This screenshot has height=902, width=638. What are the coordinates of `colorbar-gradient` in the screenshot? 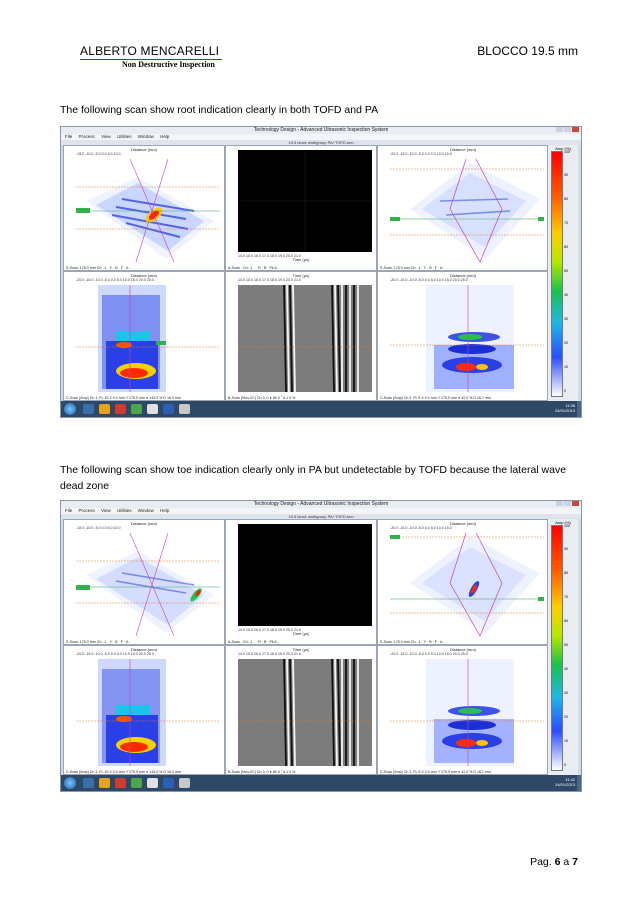 It's located at (557, 274).